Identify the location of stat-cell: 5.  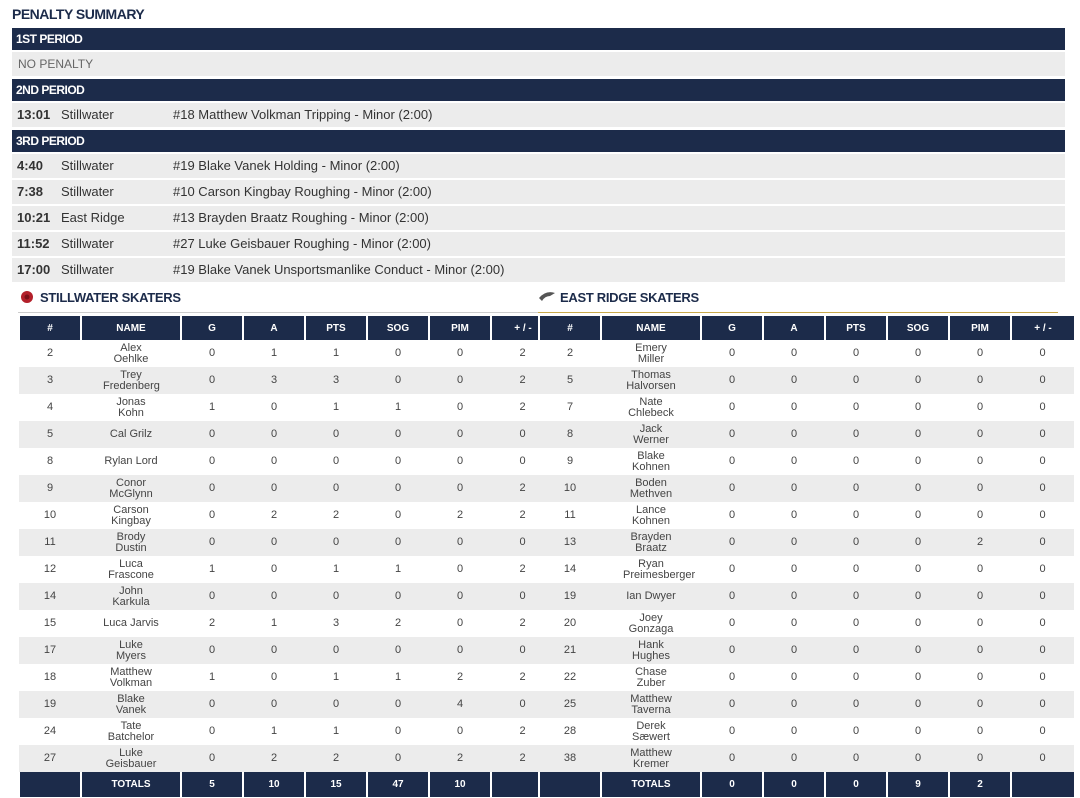
(570, 380).